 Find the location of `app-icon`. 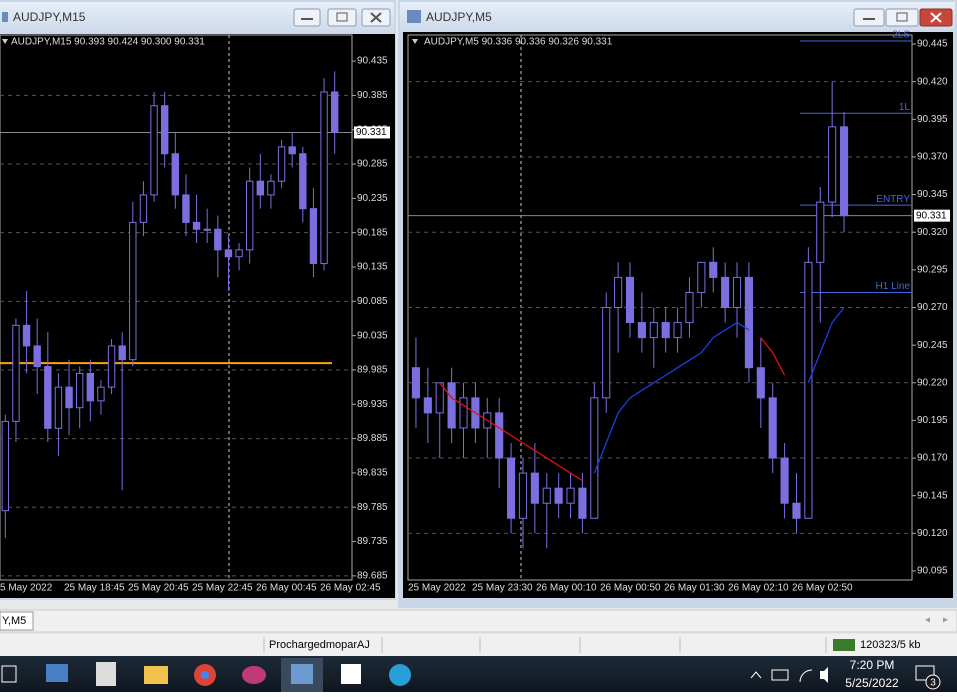

app-icon is located at coordinates (57, 673).